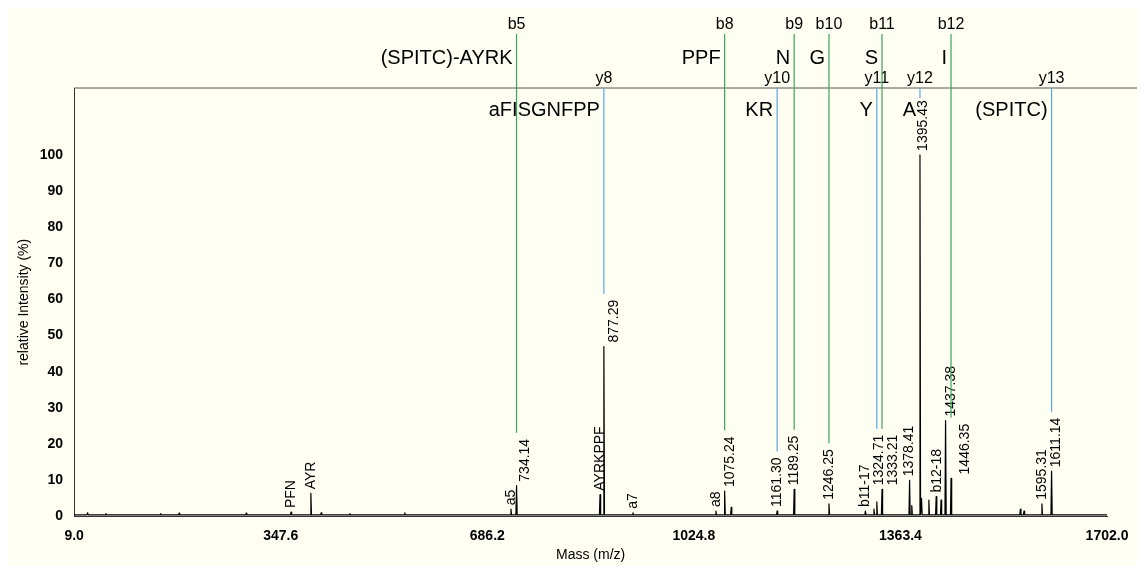 The image size is (1145, 574). I want to click on y-tick-label: 90, so click(55, 189).